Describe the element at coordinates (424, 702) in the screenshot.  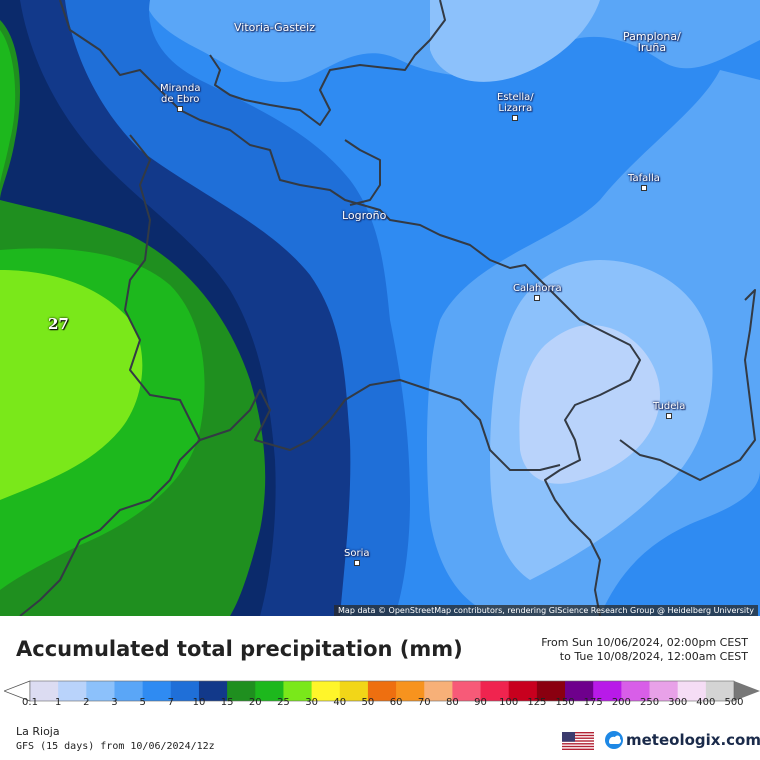
I see `legend-label: 70` at that location.